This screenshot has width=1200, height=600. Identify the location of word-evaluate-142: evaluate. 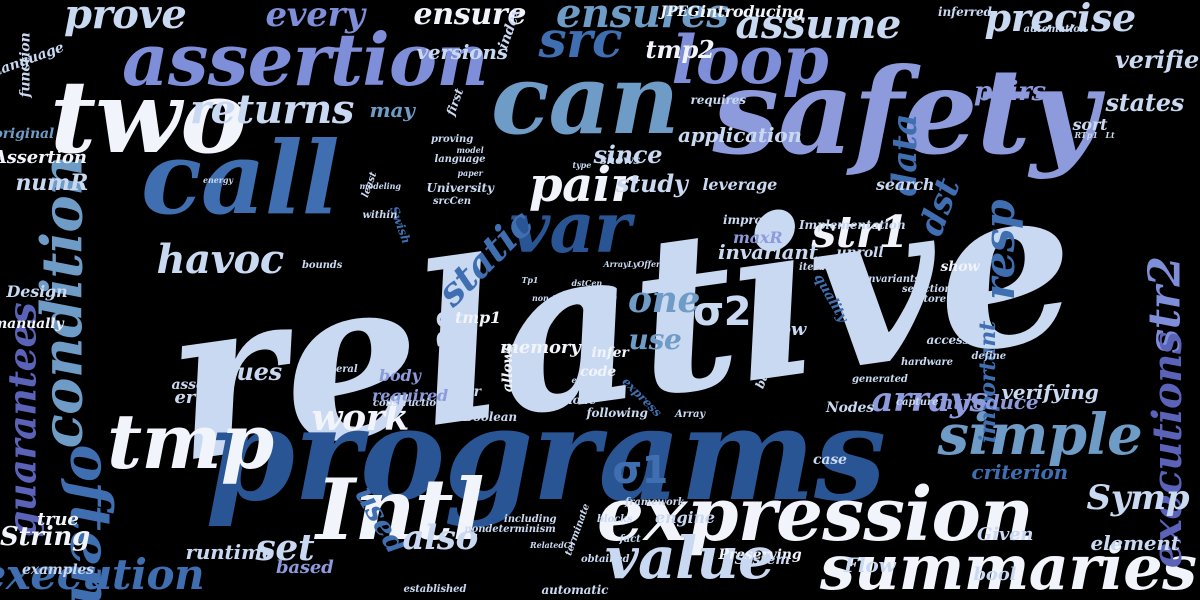
(590, 380).